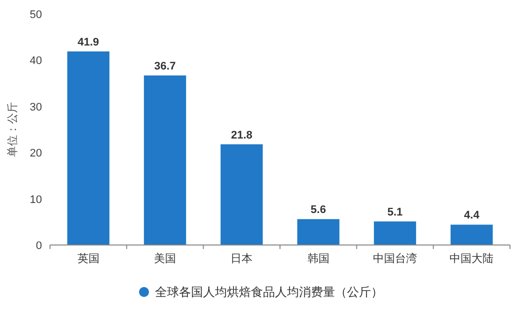 Image resolution: width=520 pixels, height=326 pixels. What do you see at coordinates (36, 154) in the screenshot?
I see `y-tick-label: 20` at bounding box center [36, 154].